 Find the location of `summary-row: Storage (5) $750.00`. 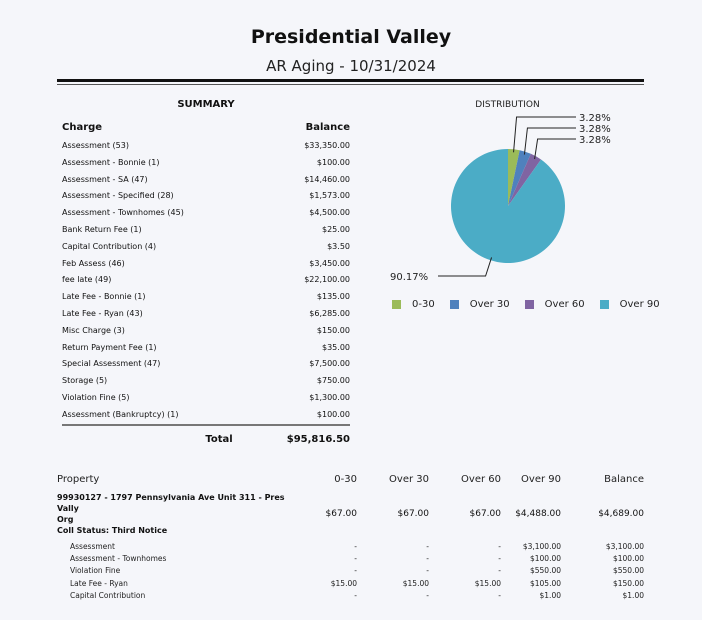

summary-row: Storage (5) $750.00 is located at coordinates (206, 383).